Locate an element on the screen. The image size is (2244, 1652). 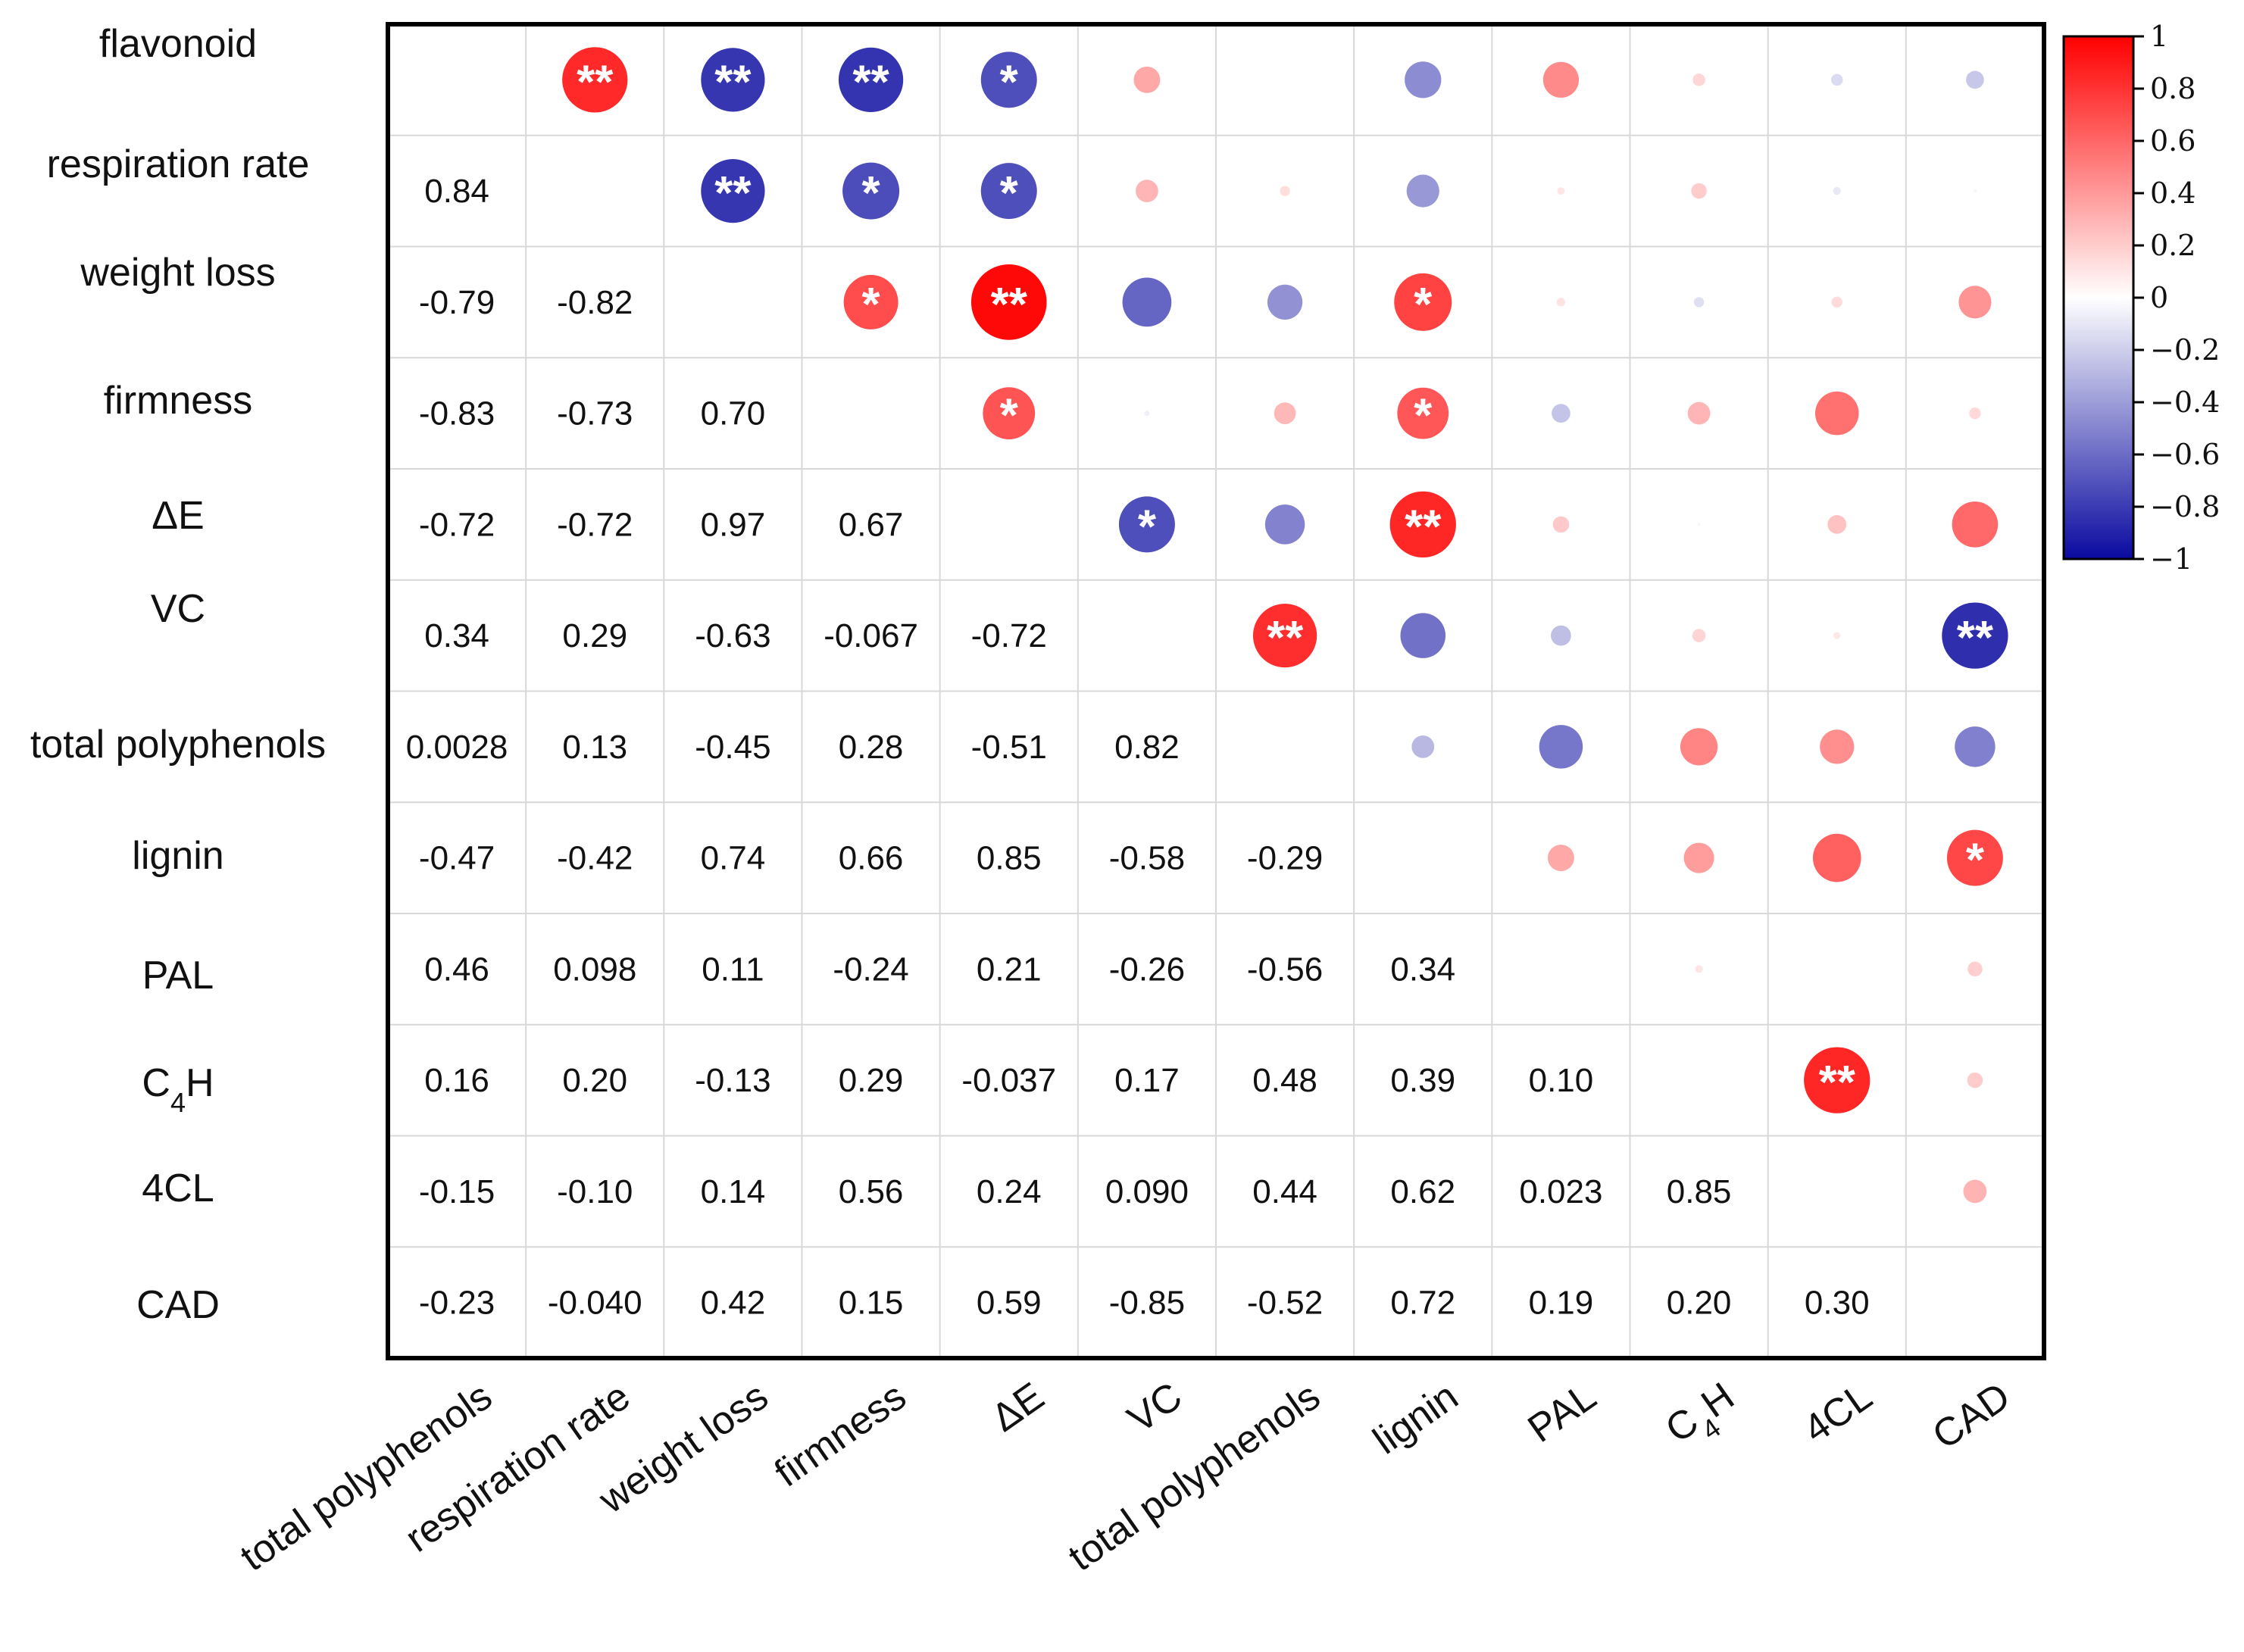
cell-value-r10-c1: -0.10 is located at coordinates (595, 1191).